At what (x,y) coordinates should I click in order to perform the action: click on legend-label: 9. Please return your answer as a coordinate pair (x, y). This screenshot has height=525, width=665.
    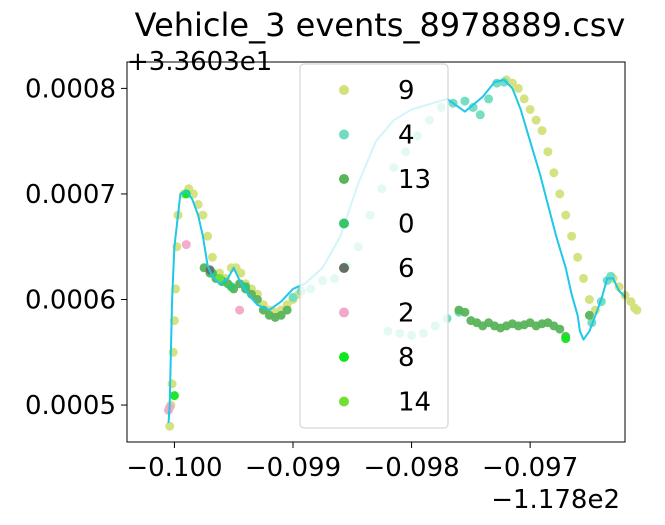
    Looking at the image, I should click on (406, 91).